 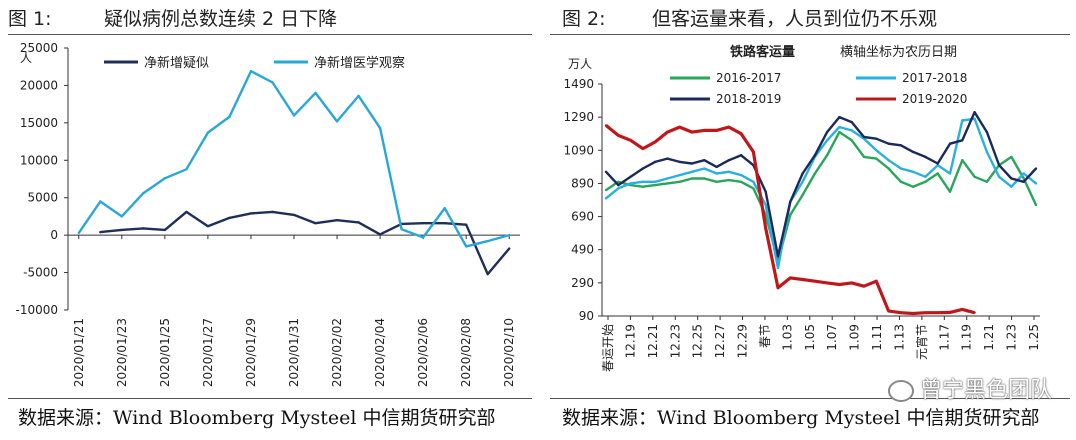 What do you see at coordinates (582, 183) in the screenshot?
I see `y-tick-label: 890` at bounding box center [582, 183].